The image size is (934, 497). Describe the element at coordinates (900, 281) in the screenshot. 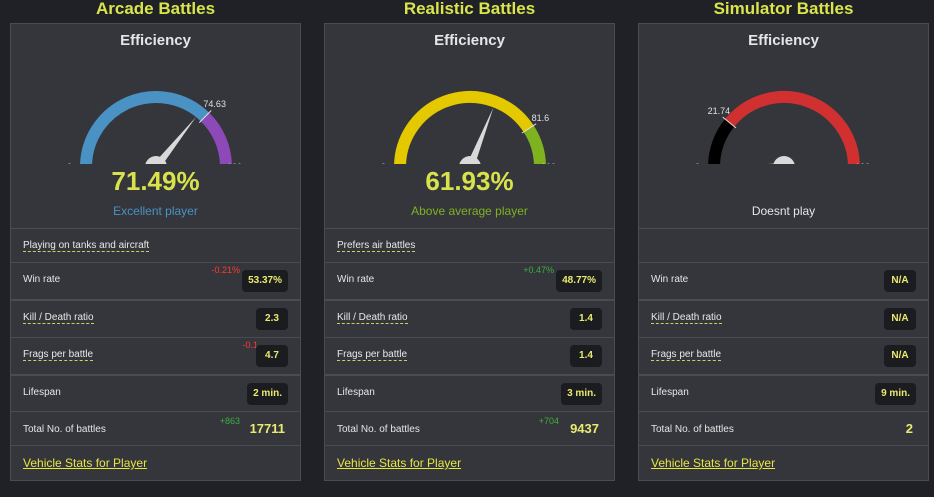

I see `win-rate-value: N/A` at that location.